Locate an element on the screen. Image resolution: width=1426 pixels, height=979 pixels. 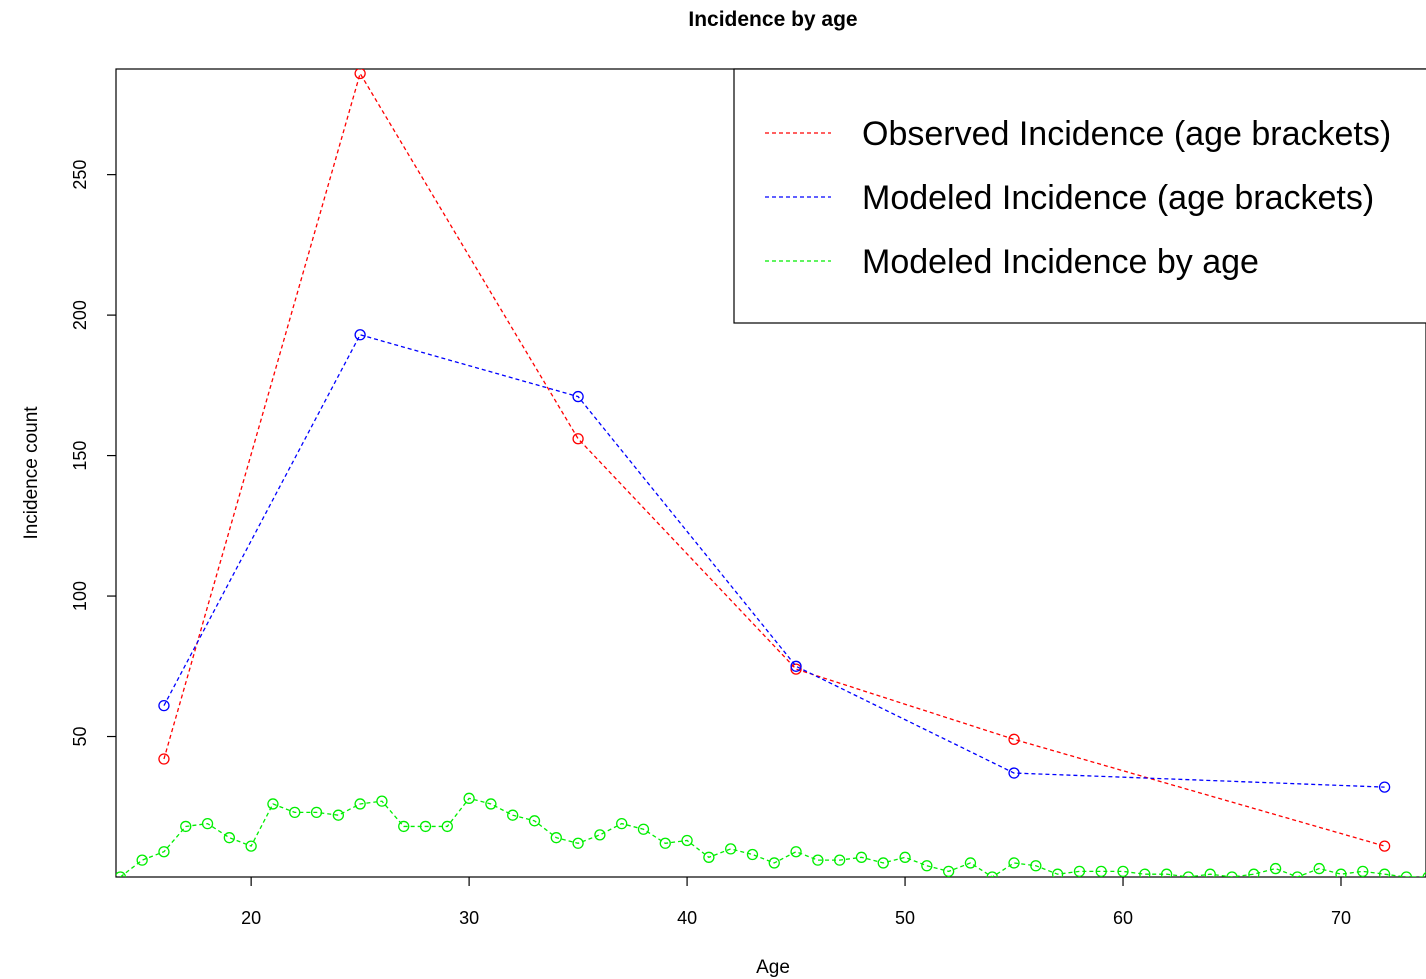
legend-entry: Observed Incidence (age brackets) is located at coordinates (1078, 134).